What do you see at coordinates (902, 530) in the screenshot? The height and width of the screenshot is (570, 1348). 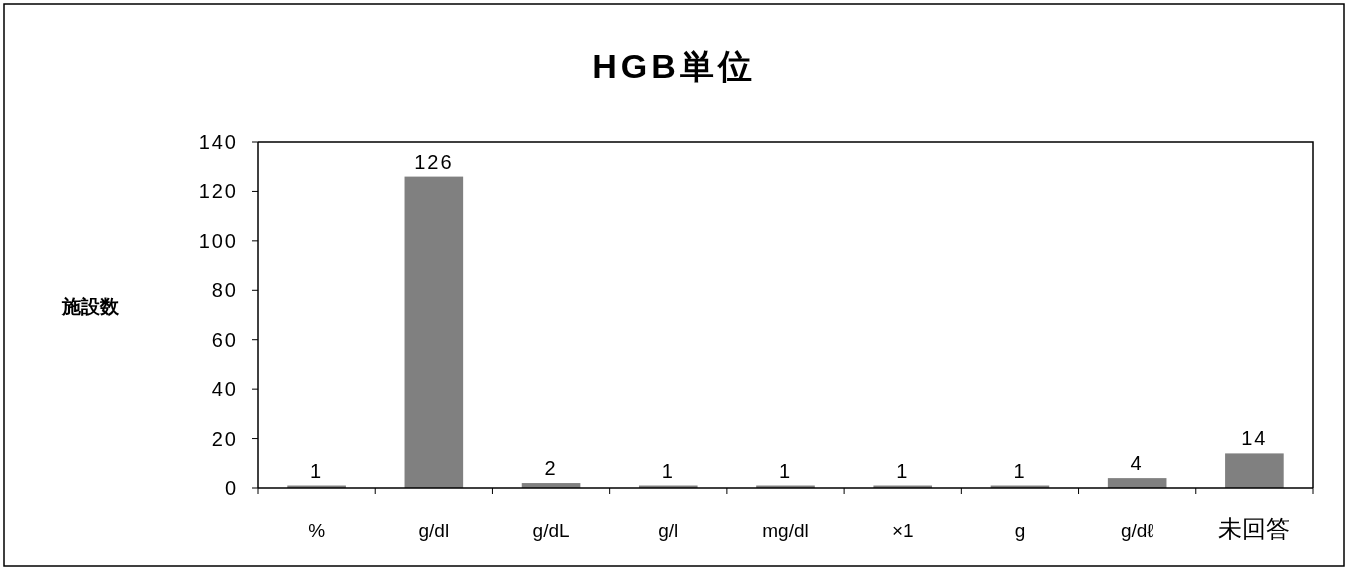 I see `x-tick-label: ×1` at bounding box center [902, 530].